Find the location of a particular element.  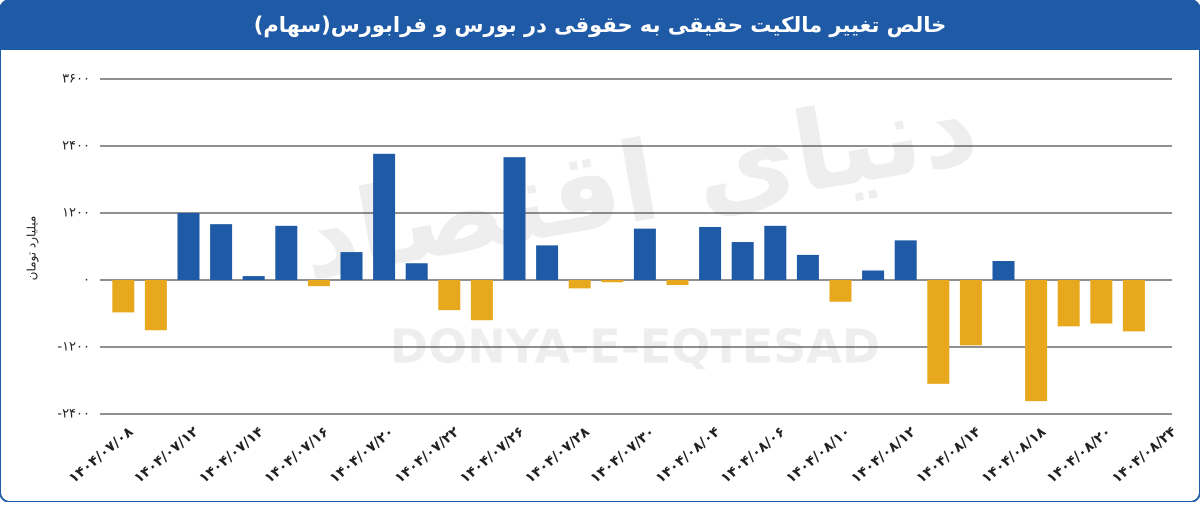

y-axis-label: میلیارد تومان is located at coordinates (32, 248).